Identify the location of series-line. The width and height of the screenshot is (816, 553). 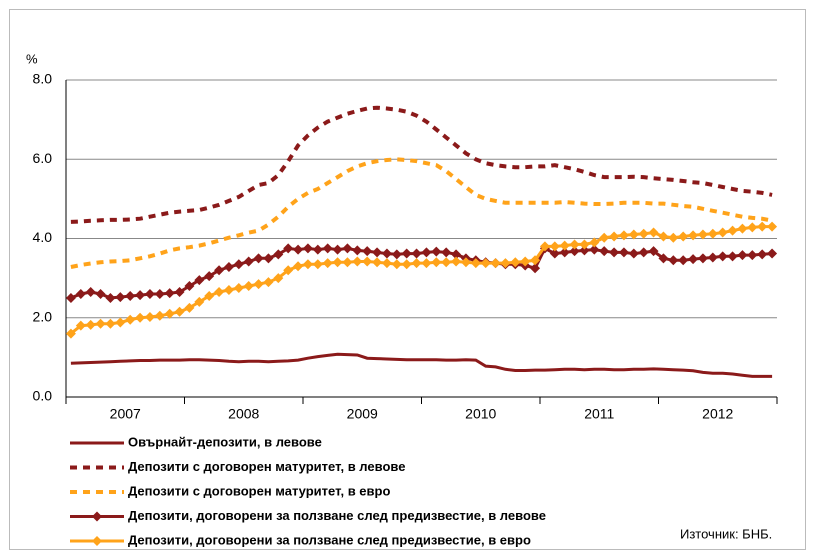
(421, 365).